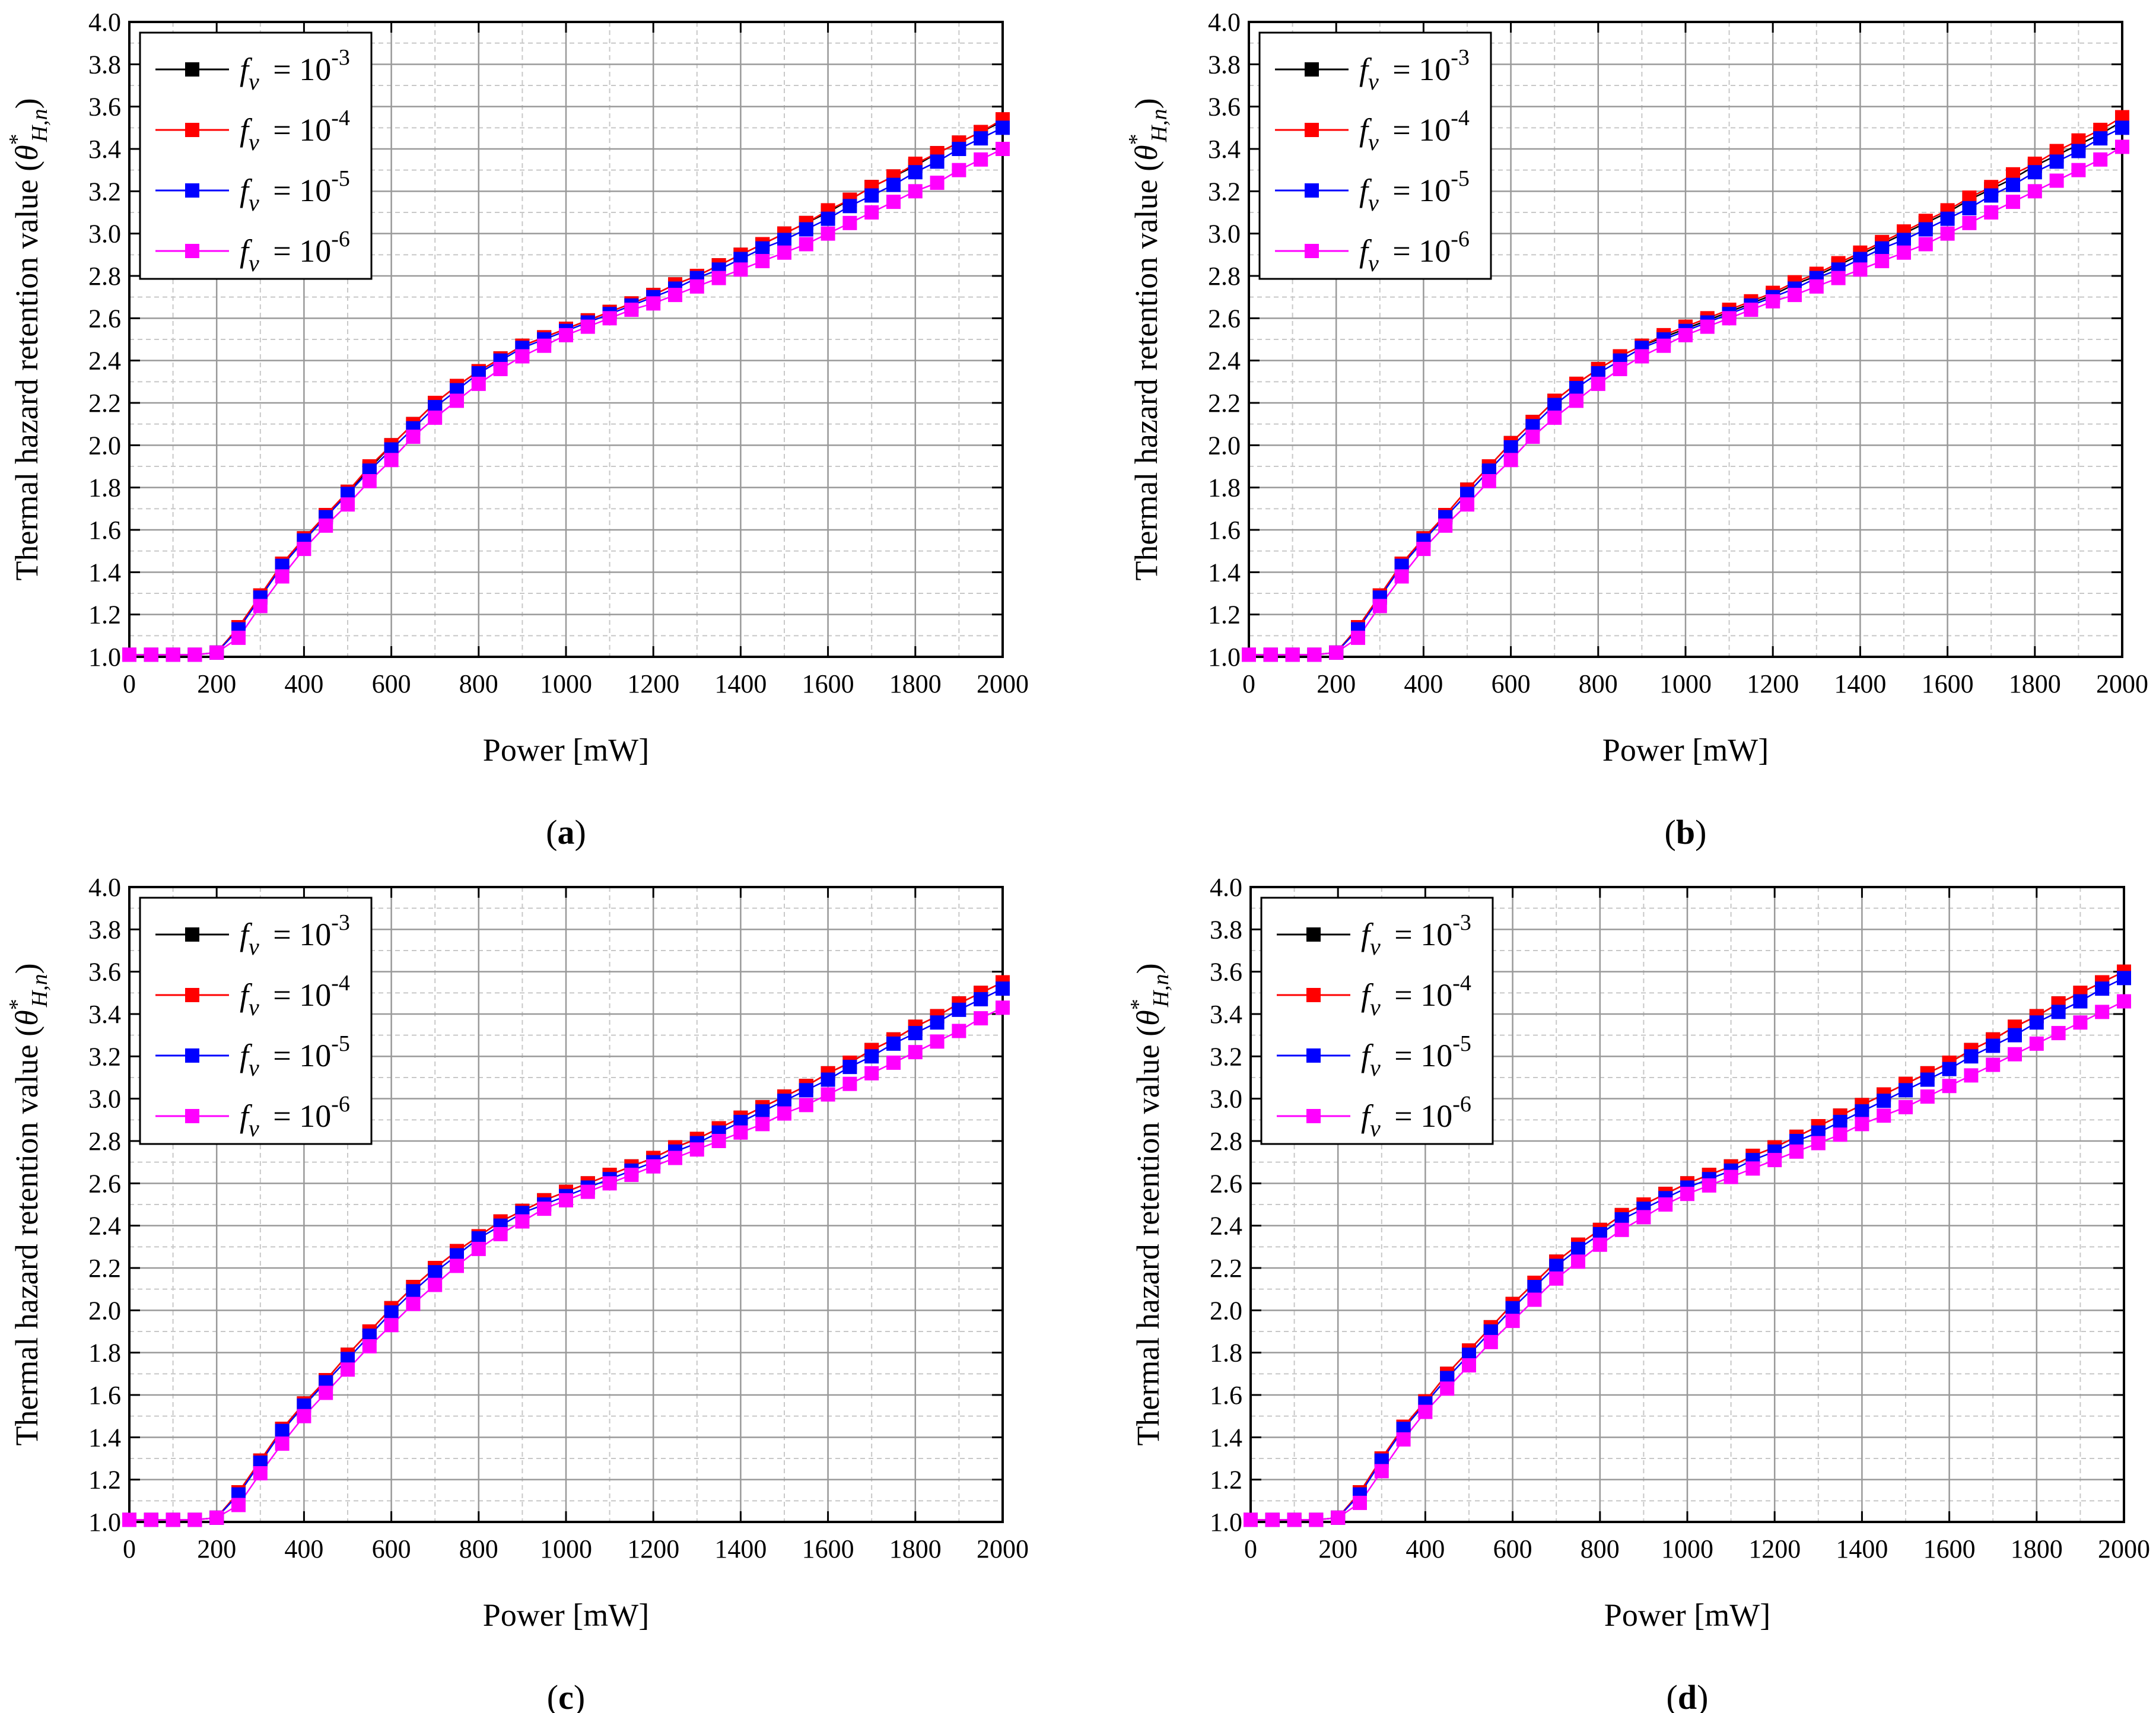  Describe the element at coordinates (1226, 1353) in the screenshot. I see `y-tick-label: 1.8` at that location.